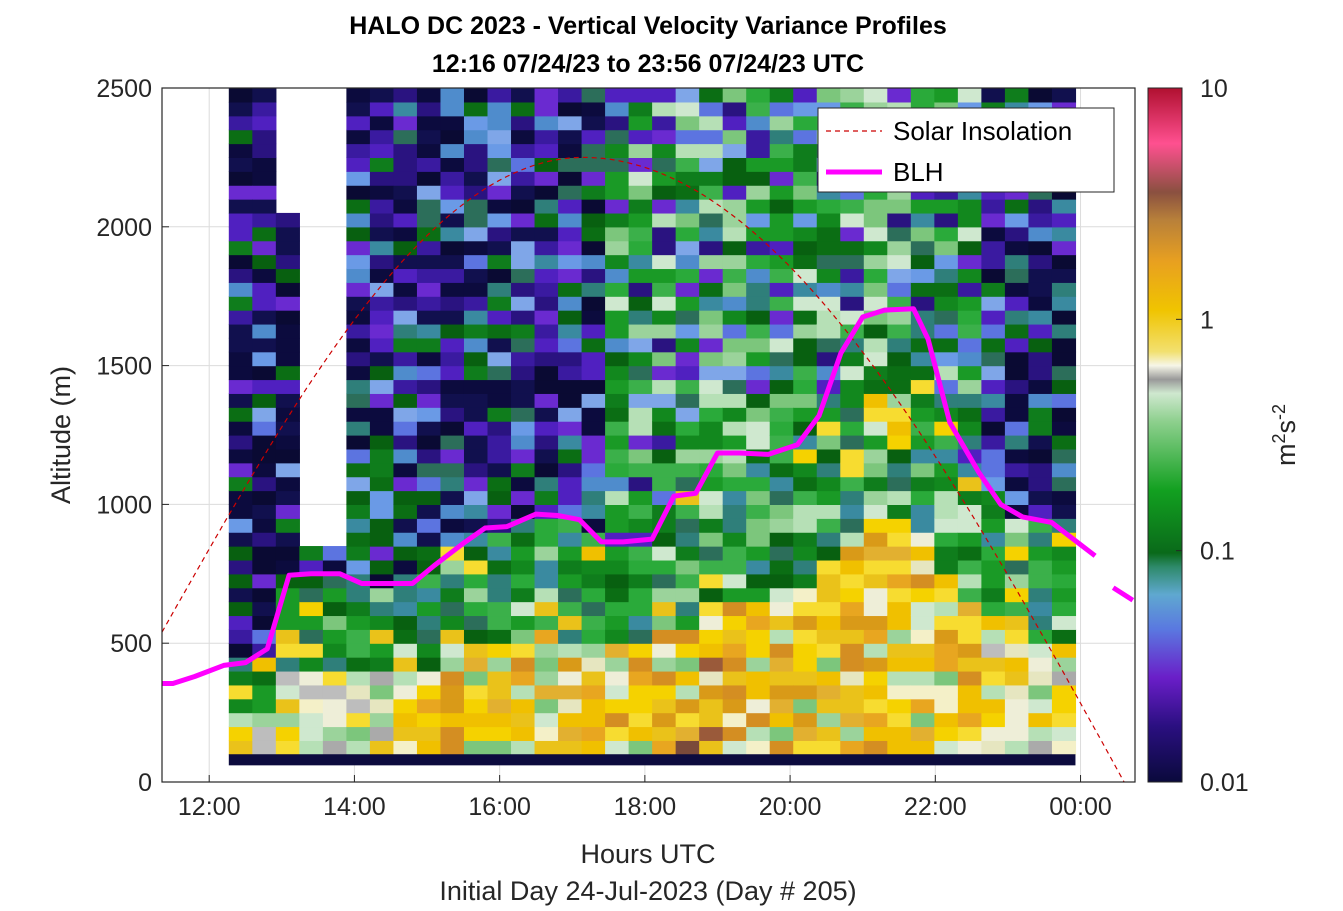 This screenshot has height=911, width=1343. Describe the element at coordinates (124, 89) in the screenshot. I see `y-tick-label: 2500` at that location.